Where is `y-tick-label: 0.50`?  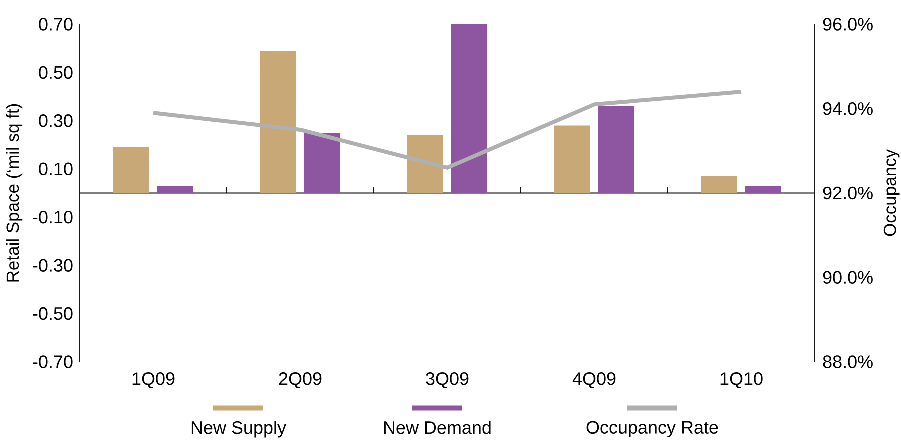 y-tick-label: 0.50 is located at coordinates (56, 73).